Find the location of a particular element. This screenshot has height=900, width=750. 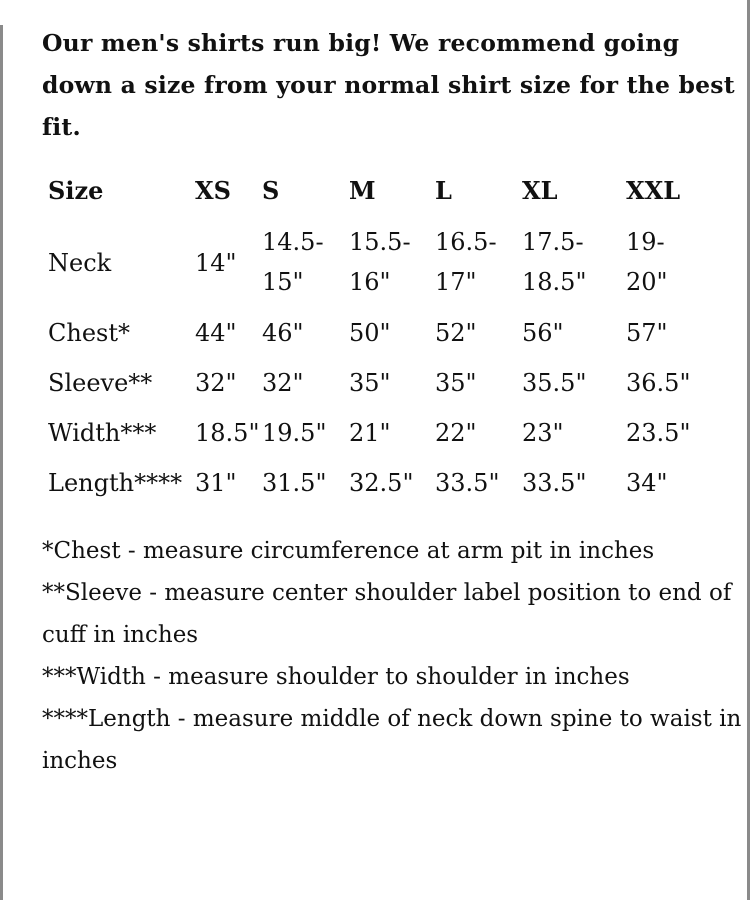

table-cell: 14" is located at coordinates (216, 263).